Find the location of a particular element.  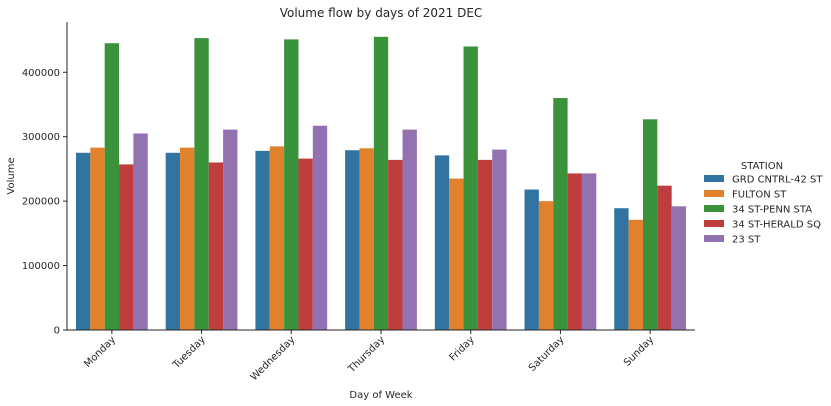

legend-label: FULTON ST is located at coordinates (759, 195).